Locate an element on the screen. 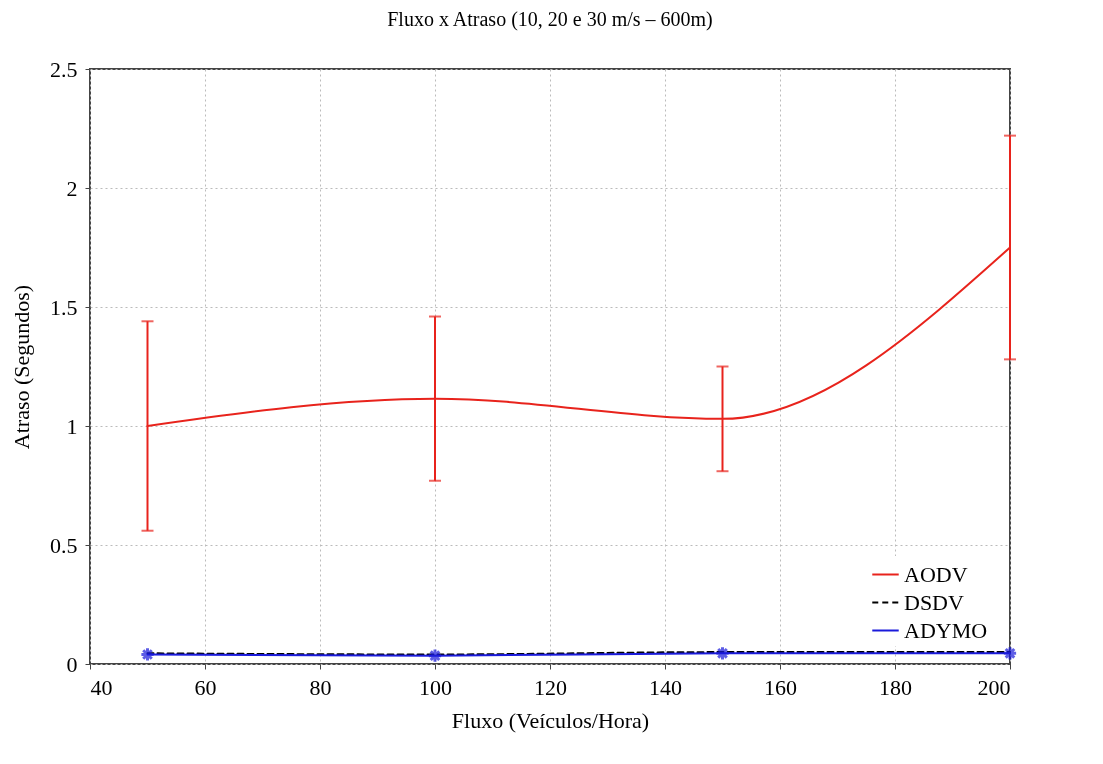 This screenshot has height=764, width=1103. y-tick-label: 0 is located at coordinates (72, 664).